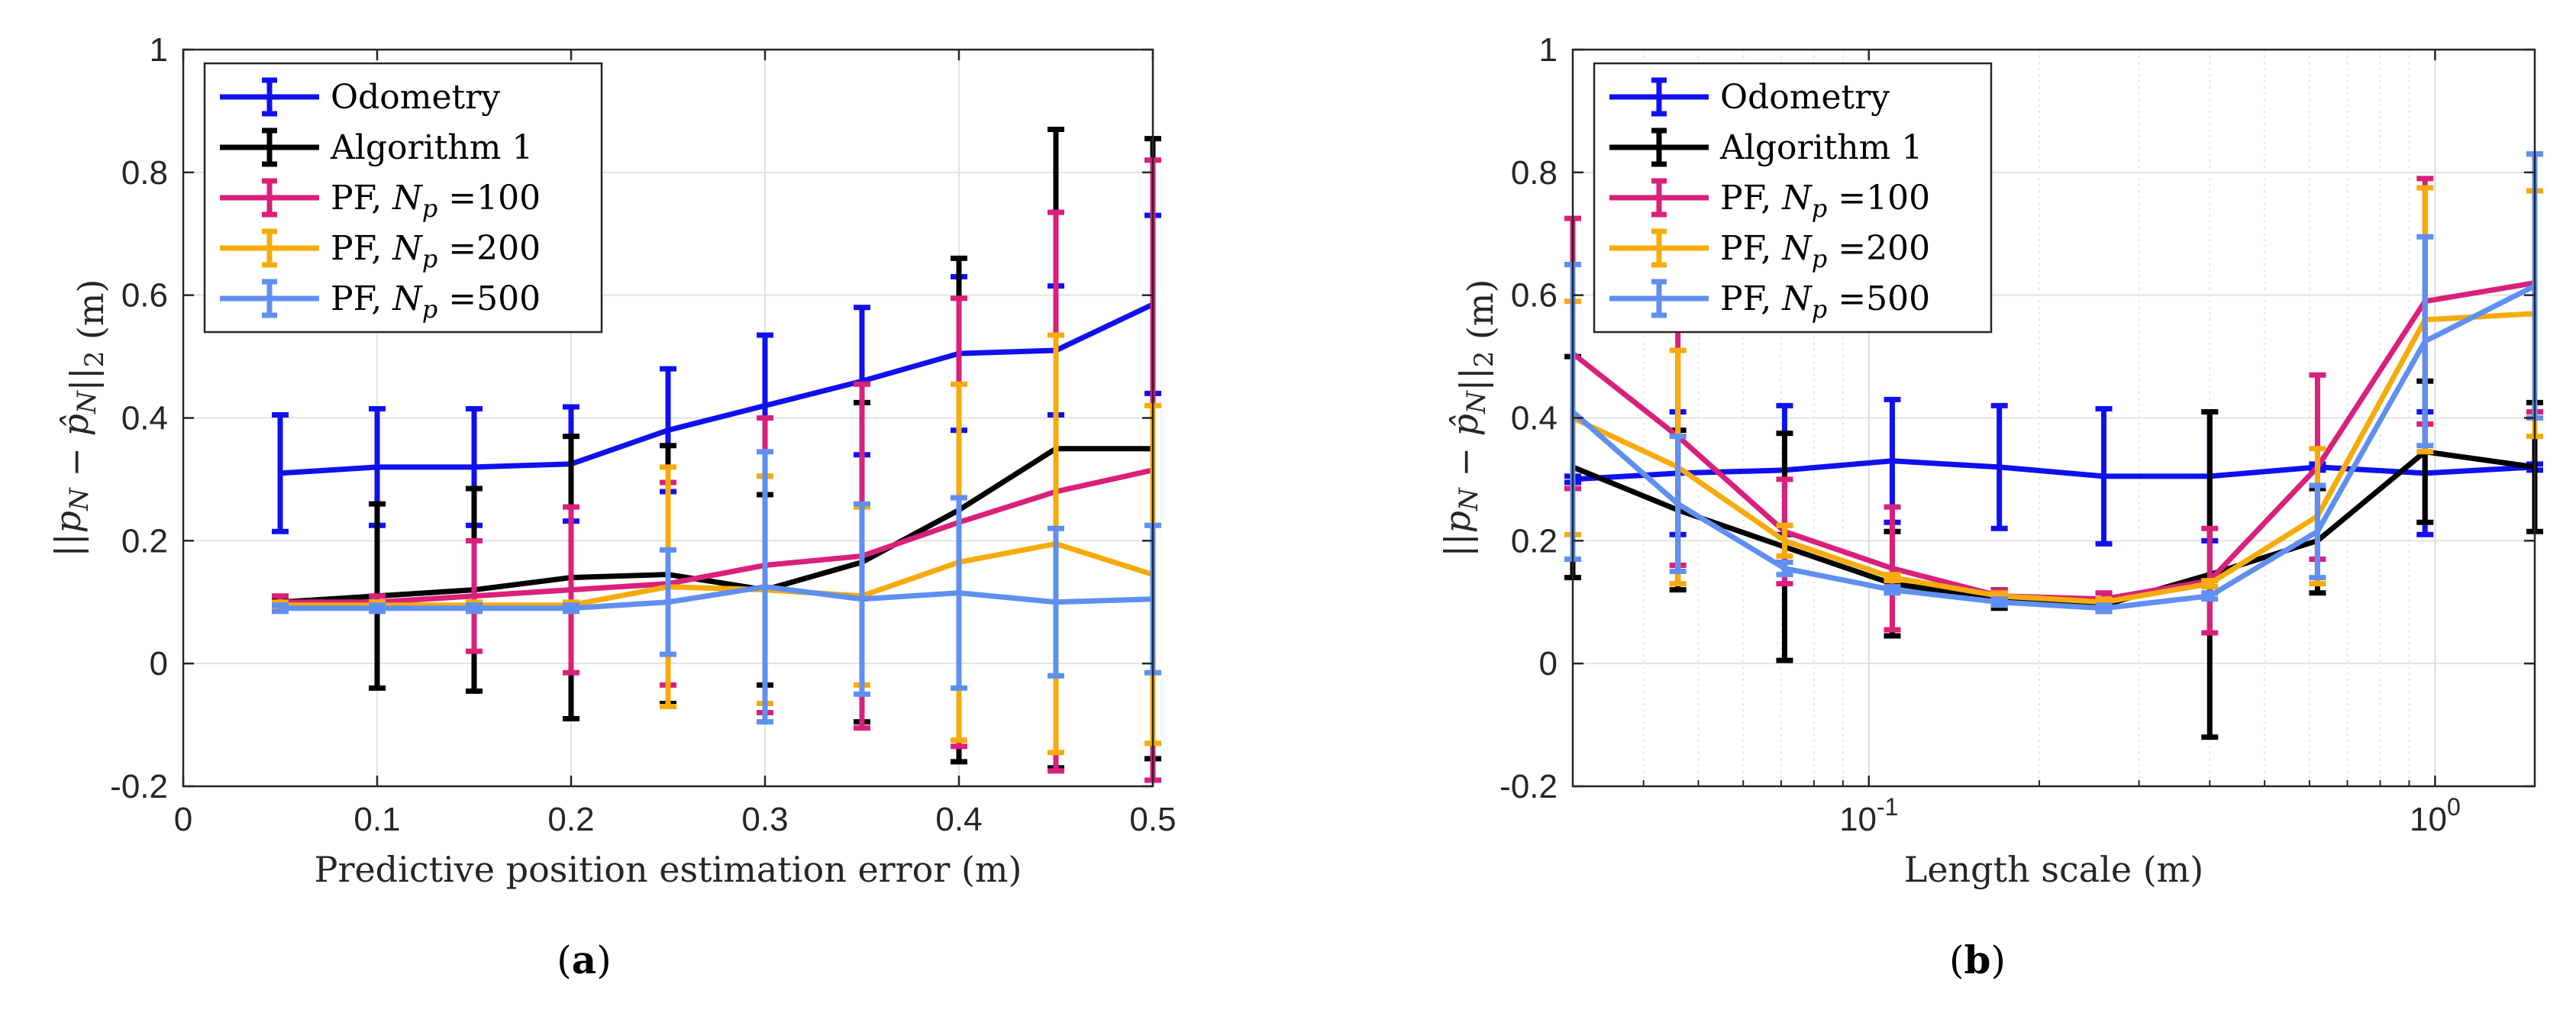  What do you see at coordinates (668, 869) in the screenshot?
I see `x-axis-label: Predictive position estimation error (m)` at bounding box center [668, 869].